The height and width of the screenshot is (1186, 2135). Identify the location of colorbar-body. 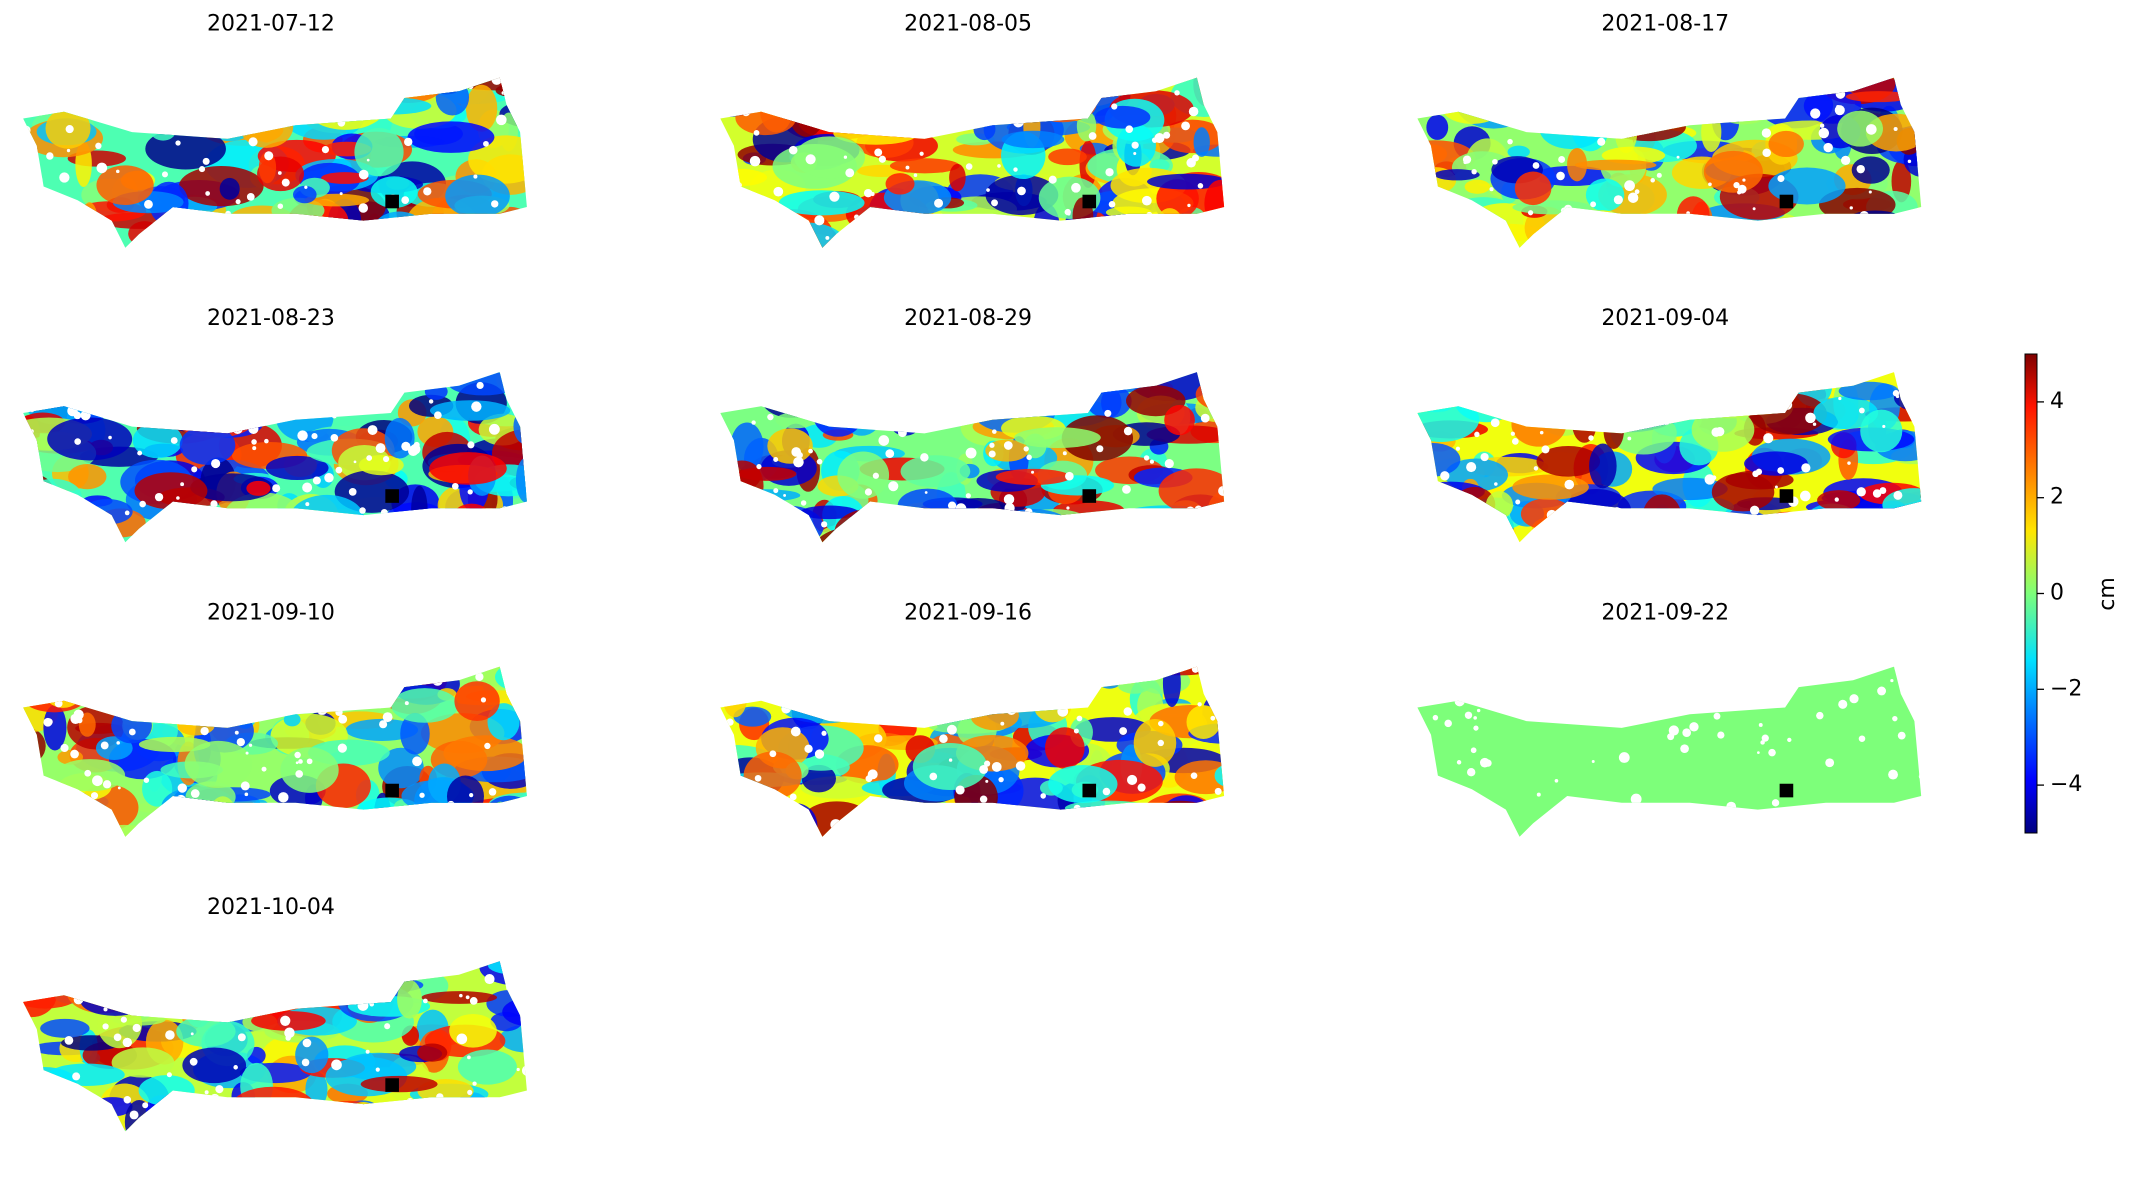
(2031, 593).